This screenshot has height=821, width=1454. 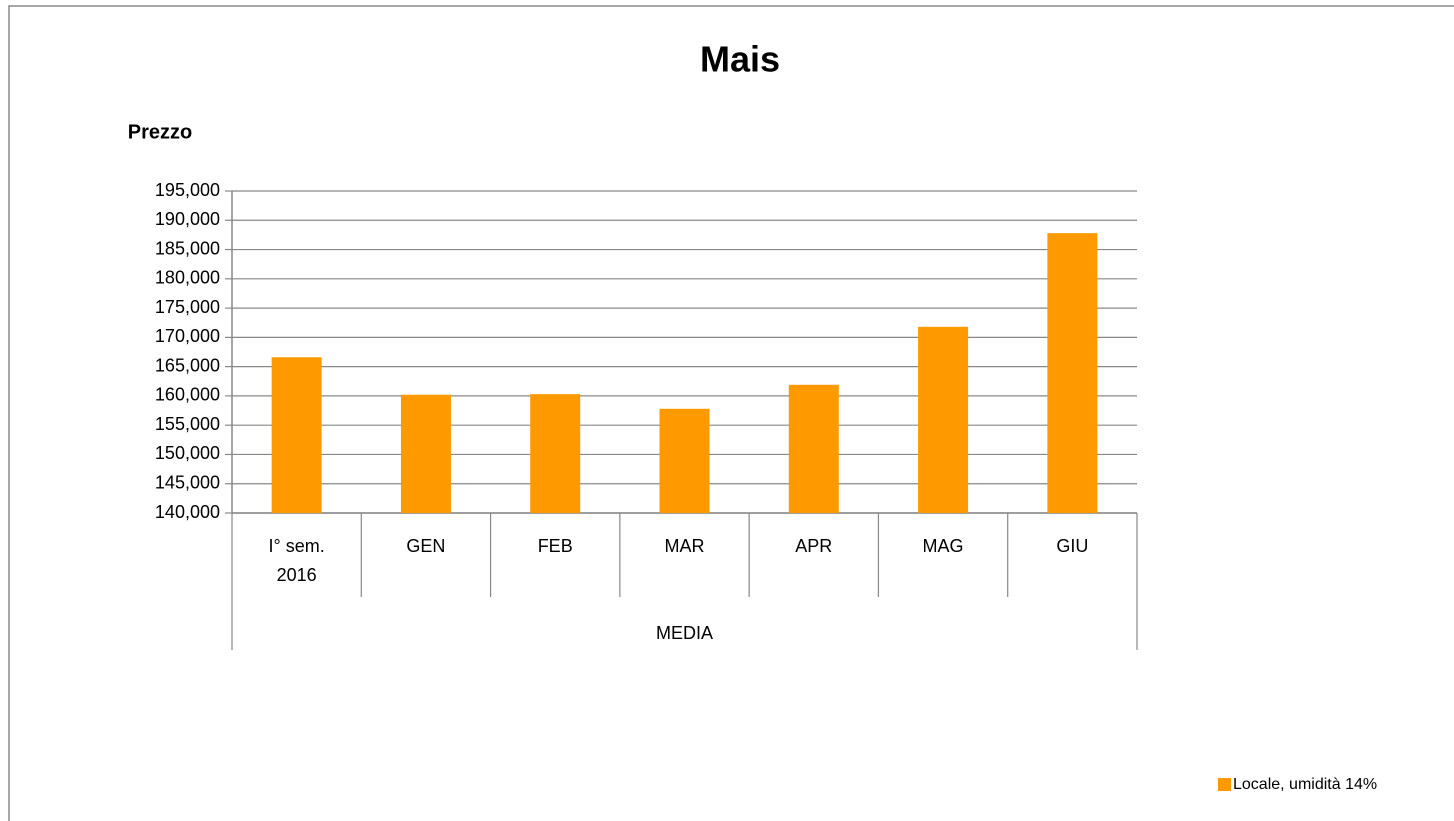 What do you see at coordinates (187, 395) in the screenshot?
I see `y-tick-label: 160,000` at bounding box center [187, 395].